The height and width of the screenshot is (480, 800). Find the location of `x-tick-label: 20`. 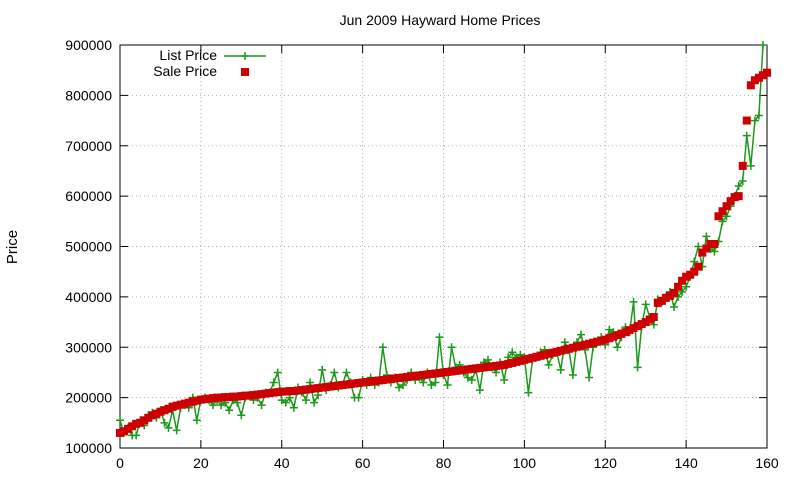

x-tick-label: 20 is located at coordinates (201, 463).